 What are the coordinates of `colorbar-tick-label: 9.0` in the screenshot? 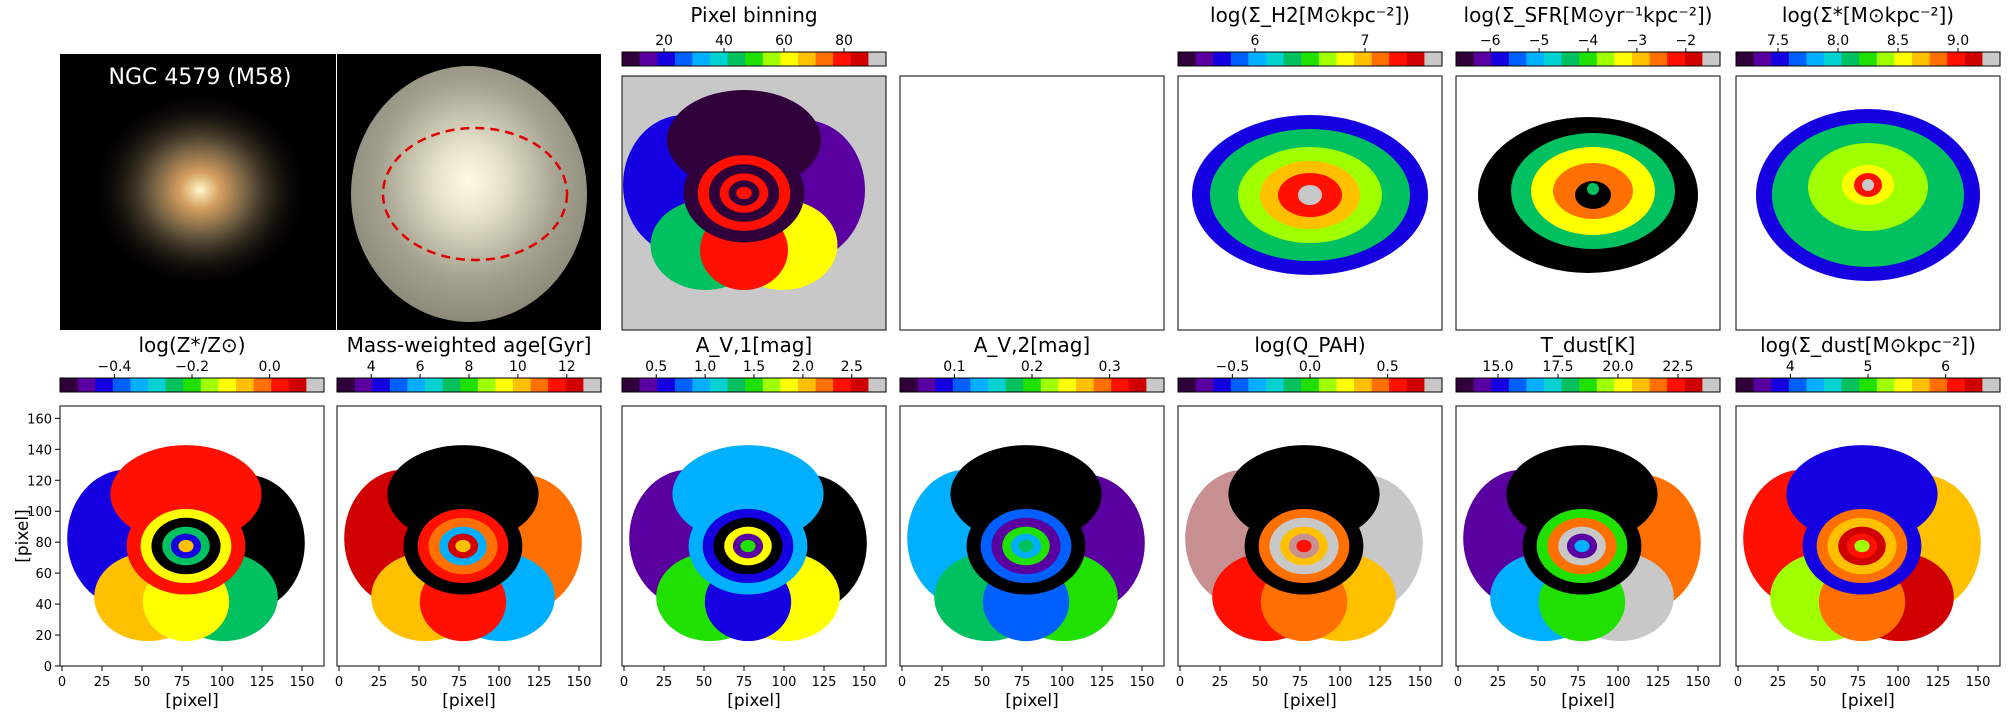 It's located at (1958, 41).